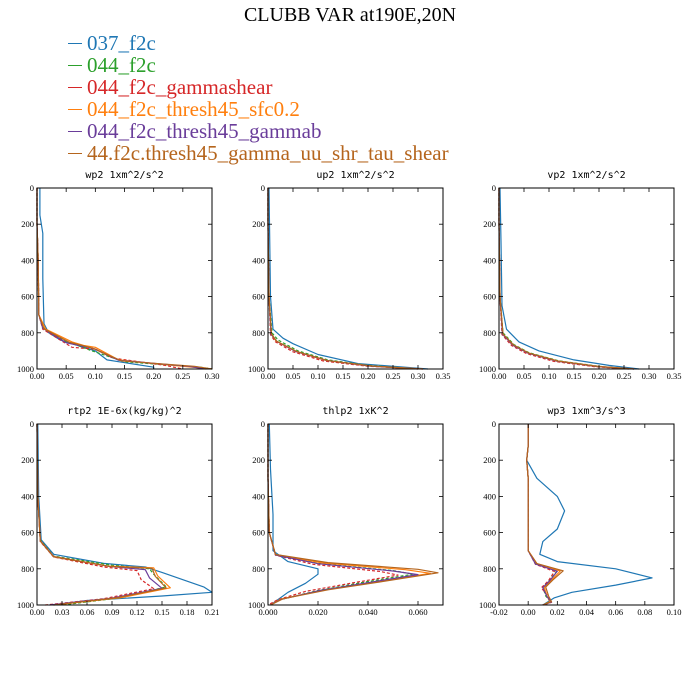 The width and height of the screenshot is (700, 700). What do you see at coordinates (267, 612) in the screenshot?
I see `x-tick-label: 0.000` at bounding box center [267, 612].